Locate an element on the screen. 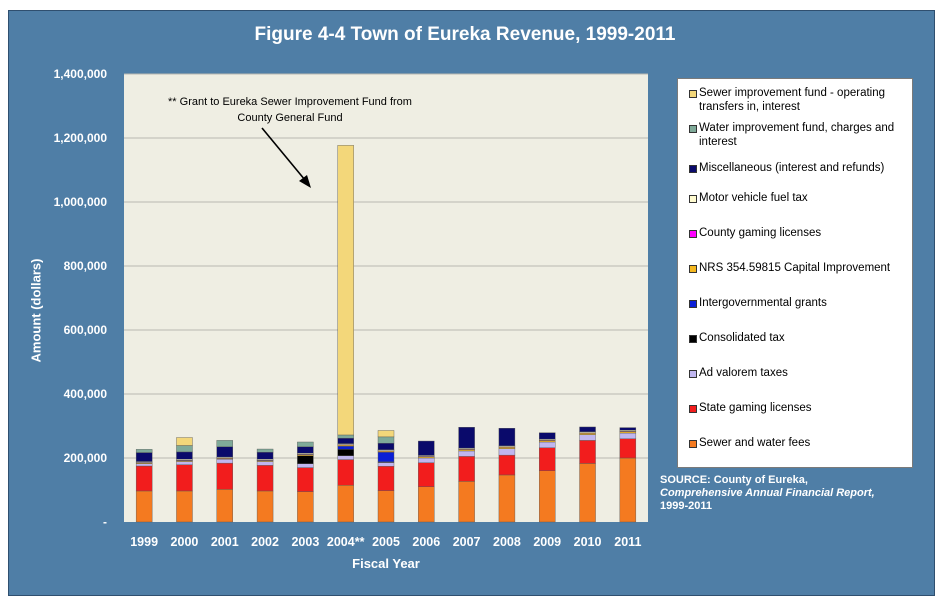  x-tick-label: 2009 is located at coordinates (547, 542).